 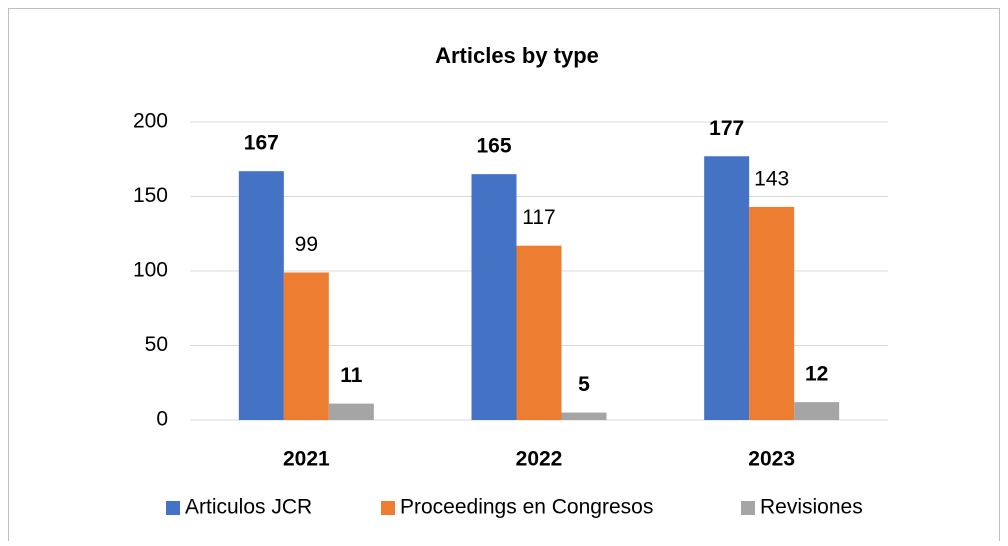 I want to click on data-label: 5, so click(x=584, y=384).